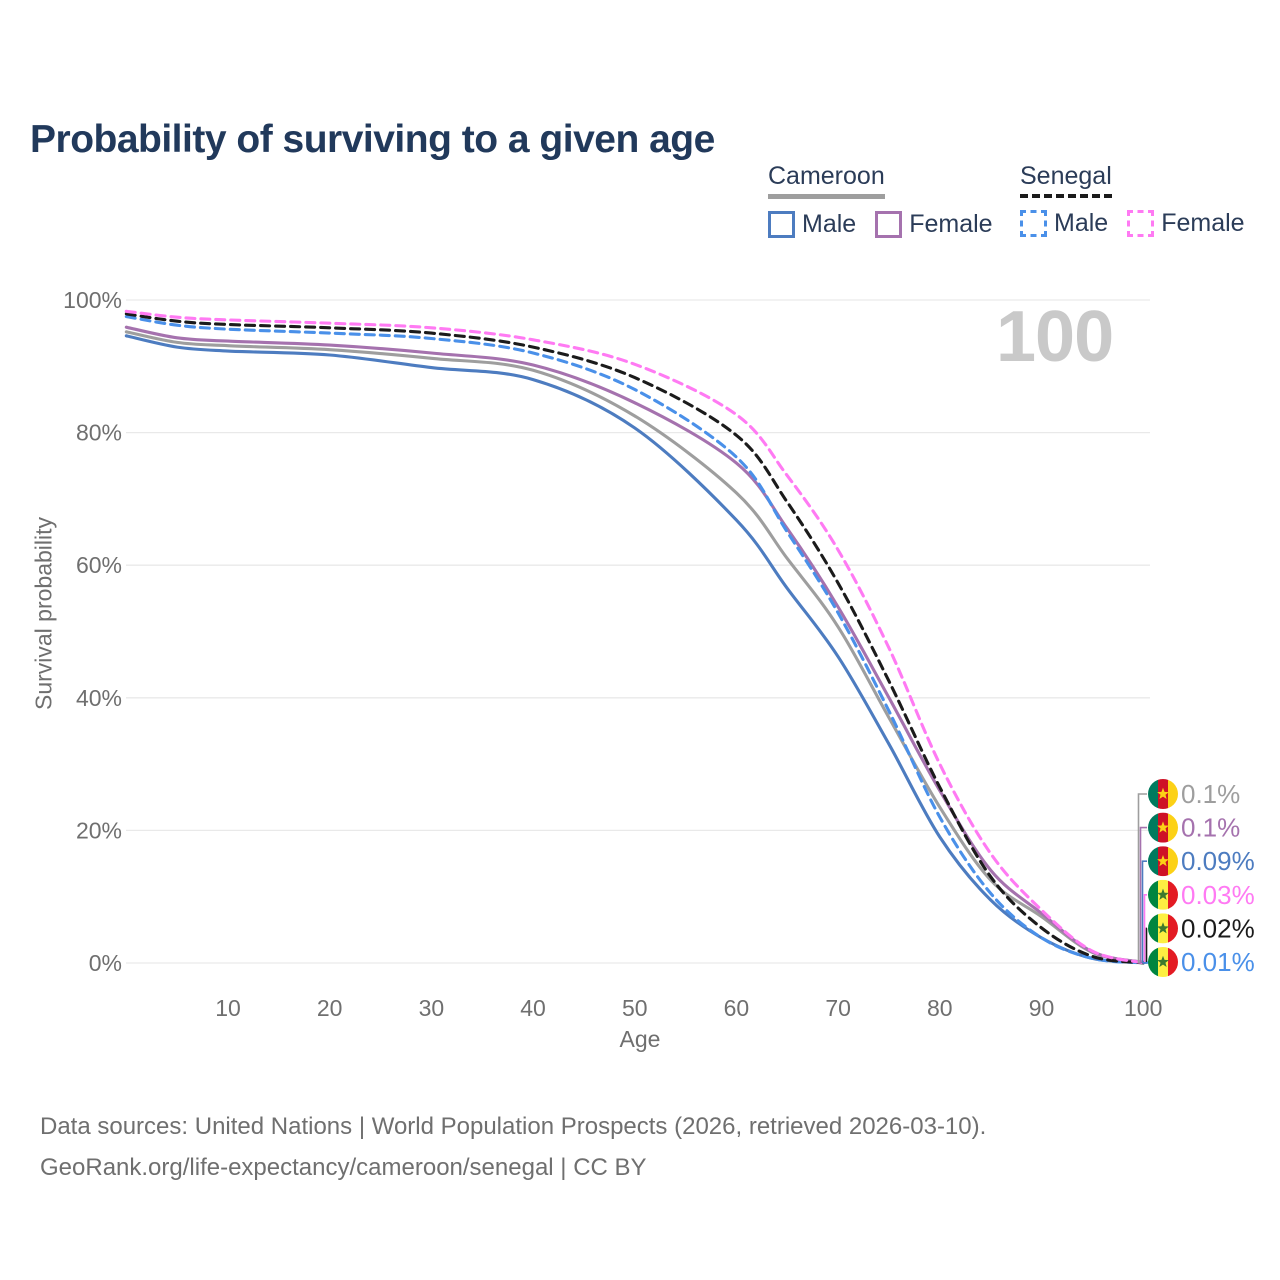 The width and height of the screenshot is (1280, 1280). I want to click on flag-badge: 0.01%, so click(1201, 962).